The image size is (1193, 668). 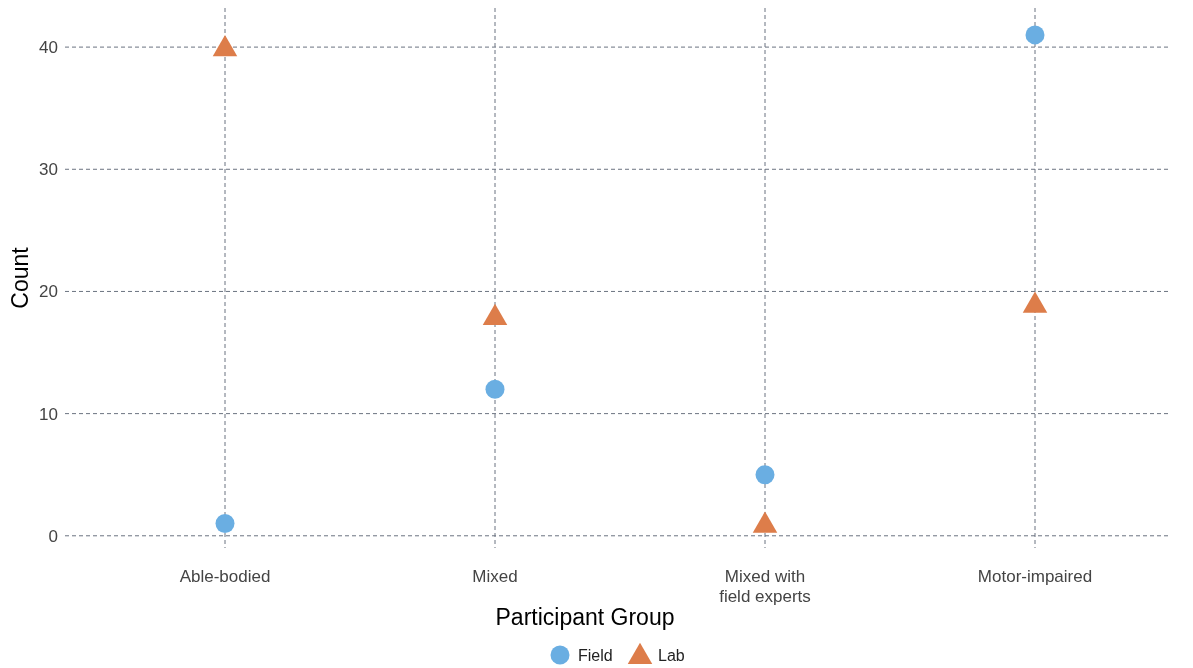 I want to click on legend-label: Field, so click(x=595, y=655).